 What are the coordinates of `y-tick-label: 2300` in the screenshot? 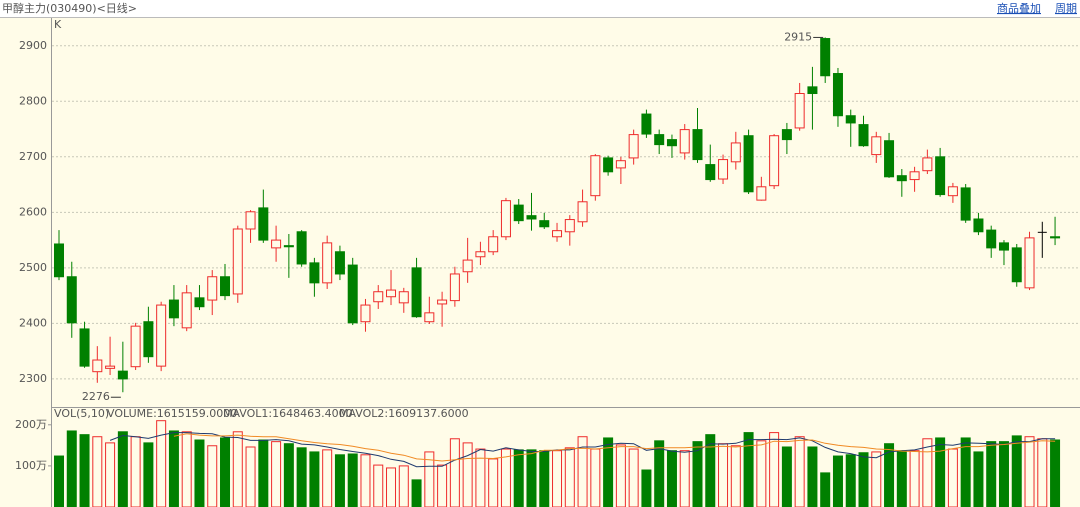 It's located at (33, 378).